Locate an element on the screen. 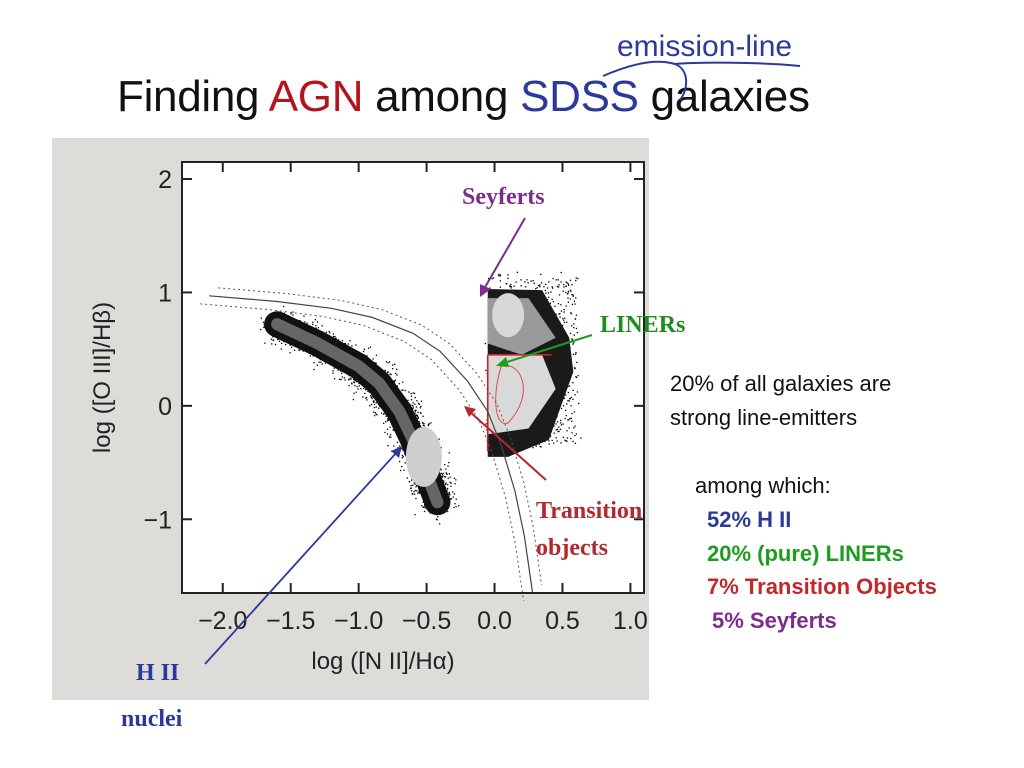  demarcation-curve is located at coordinates (371, 444).